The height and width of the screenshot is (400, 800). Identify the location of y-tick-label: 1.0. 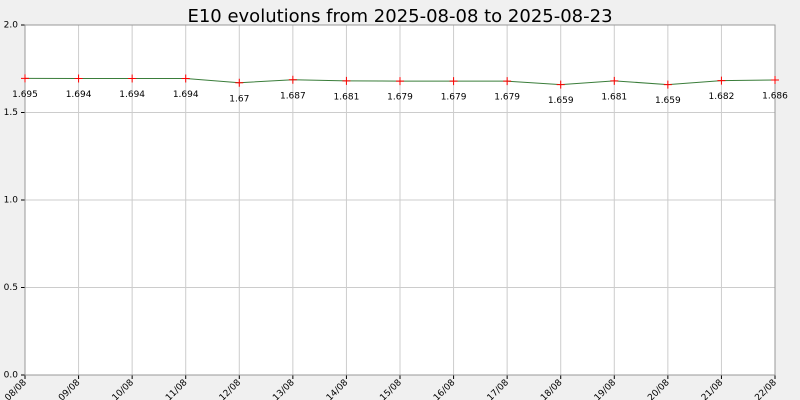
(11, 201).